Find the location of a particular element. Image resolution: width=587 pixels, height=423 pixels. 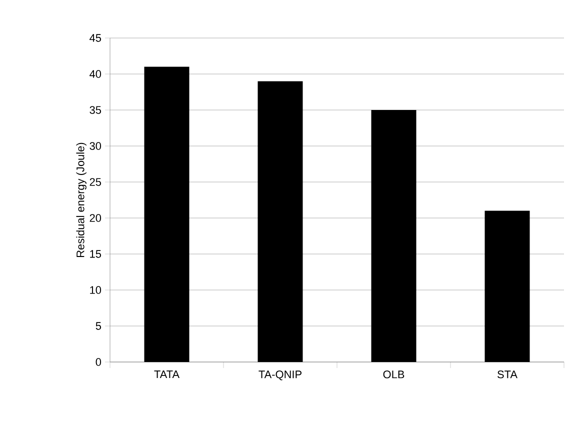

x-tick-label: STA is located at coordinates (508, 374).